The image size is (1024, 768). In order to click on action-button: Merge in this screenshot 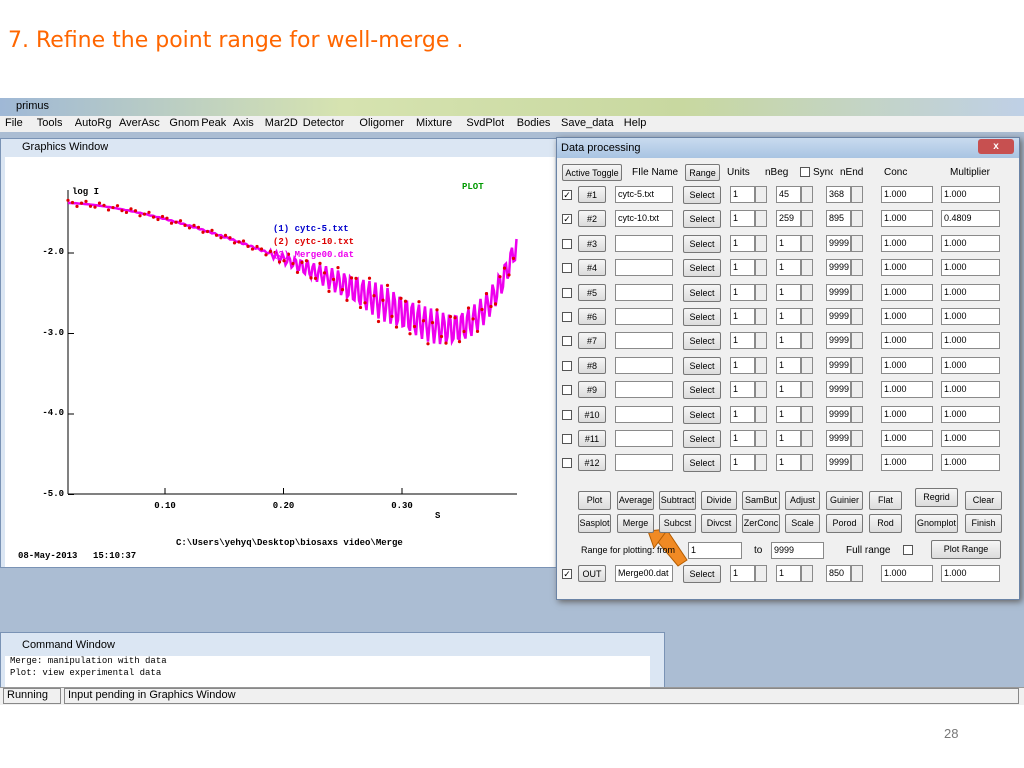, I will do `click(635, 523)`.